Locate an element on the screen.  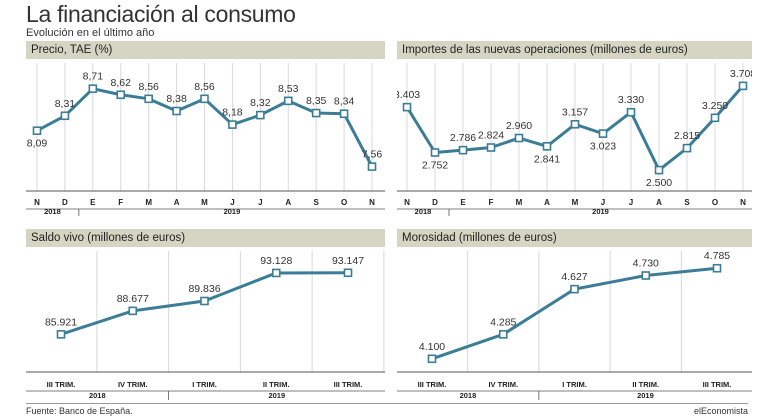
data-label: 8,32 is located at coordinates (260, 103).